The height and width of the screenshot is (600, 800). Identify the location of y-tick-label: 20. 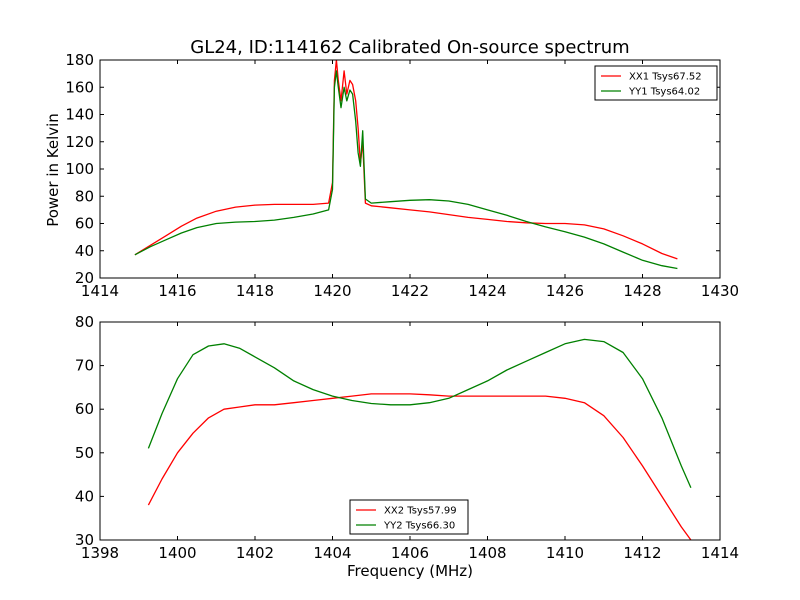
(84, 278).